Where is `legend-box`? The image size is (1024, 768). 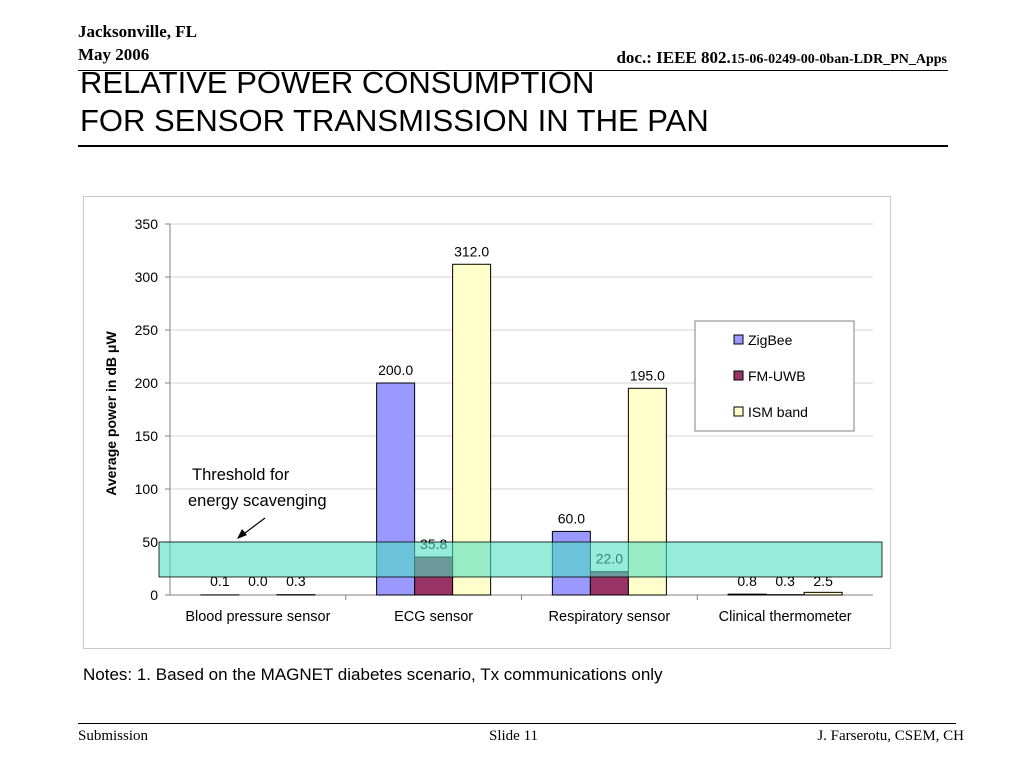 legend-box is located at coordinates (774, 376).